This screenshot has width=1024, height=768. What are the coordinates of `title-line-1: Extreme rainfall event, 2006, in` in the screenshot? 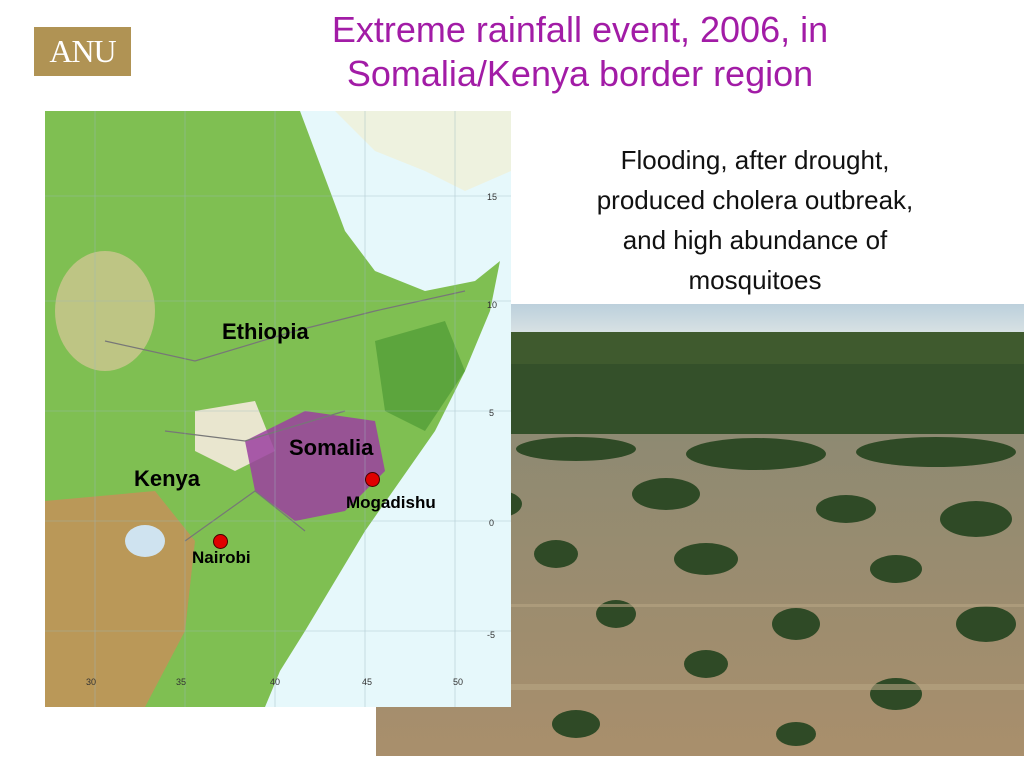 It's located at (580, 29).